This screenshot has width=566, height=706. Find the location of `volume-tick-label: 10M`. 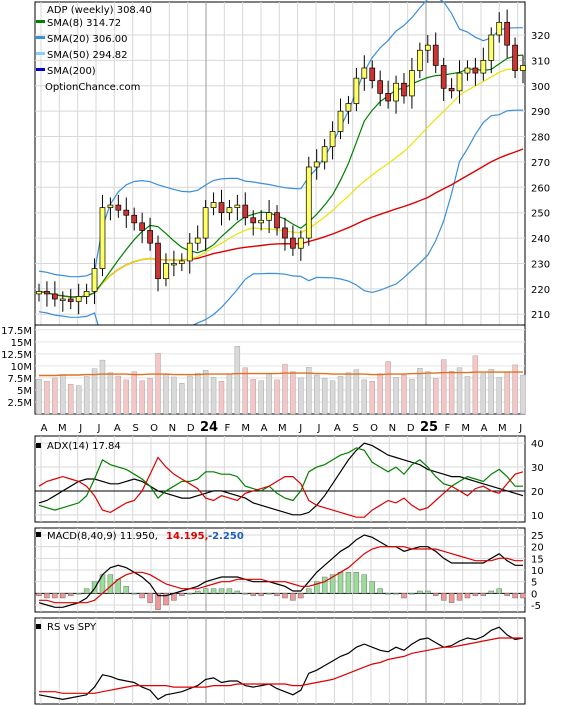

volume-tick-label: 10M is located at coordinates (21, 367).